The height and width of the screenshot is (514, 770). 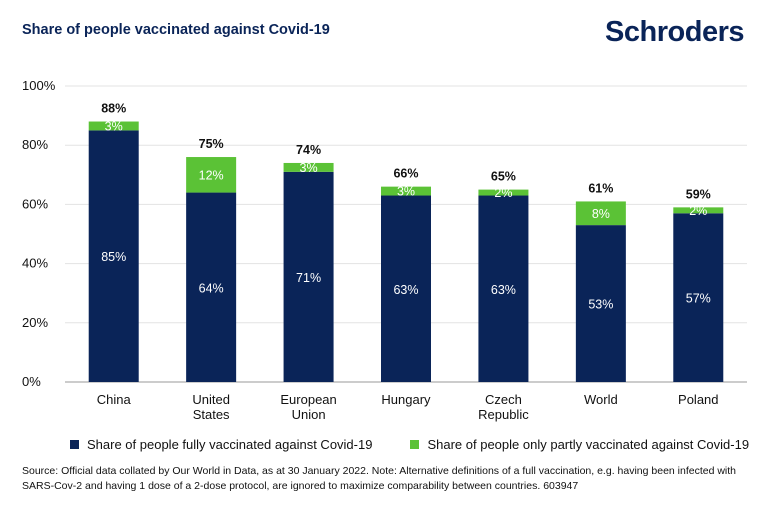 I want to click on legend-swatch-fully, so click(x=74, y=444).